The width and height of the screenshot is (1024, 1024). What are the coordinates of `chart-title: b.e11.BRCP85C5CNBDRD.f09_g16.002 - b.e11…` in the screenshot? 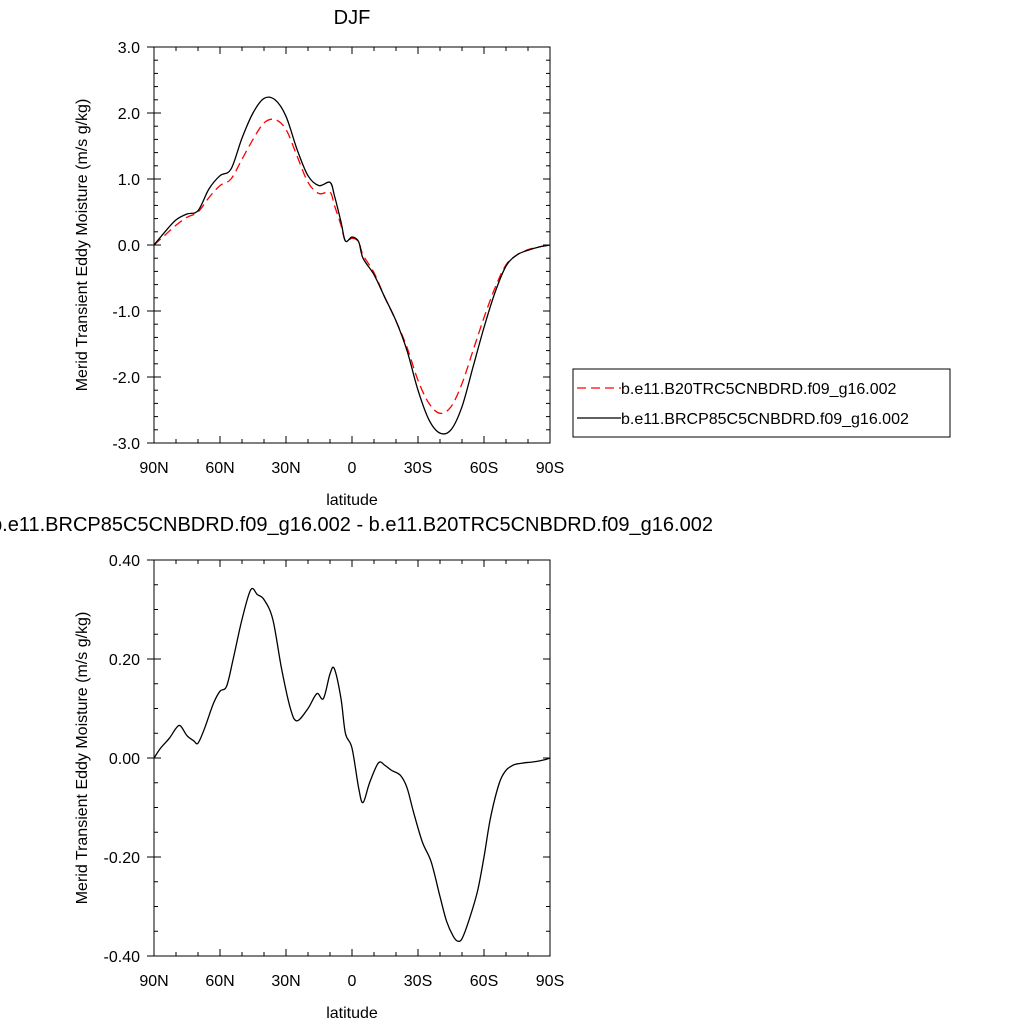 It's located at (356, 525).